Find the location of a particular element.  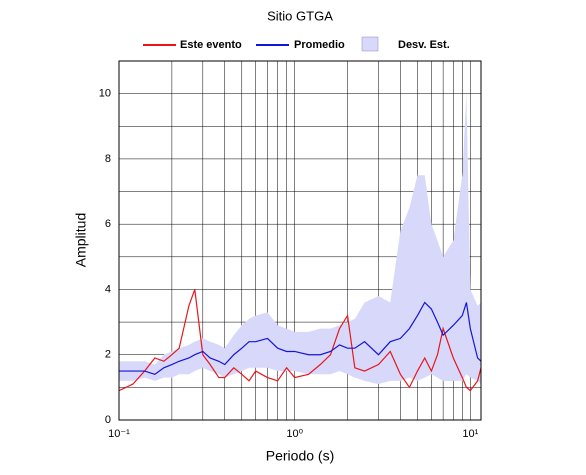

y-tick-label: 4 is located at coordinates (108, 289).